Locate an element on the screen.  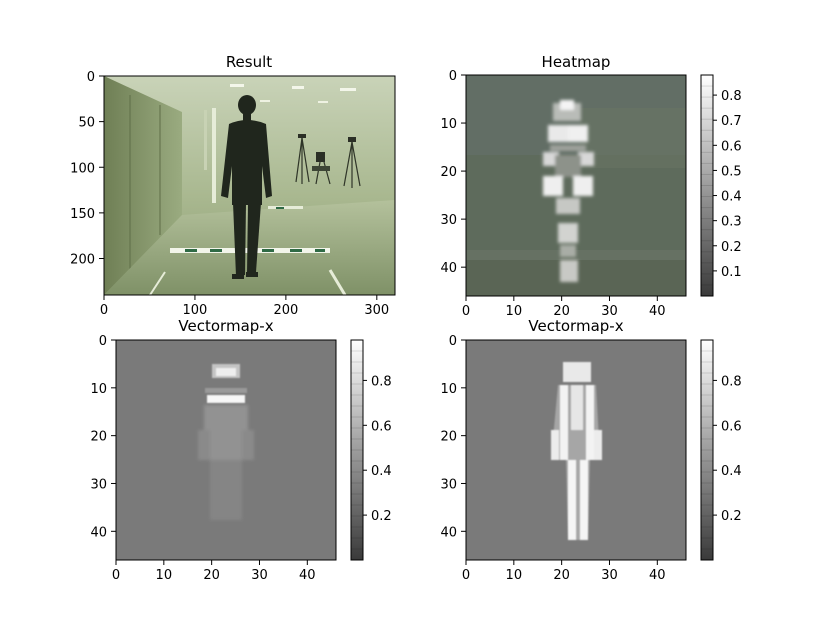
y-tick-label: 200 is located at coordinates (82, 260).